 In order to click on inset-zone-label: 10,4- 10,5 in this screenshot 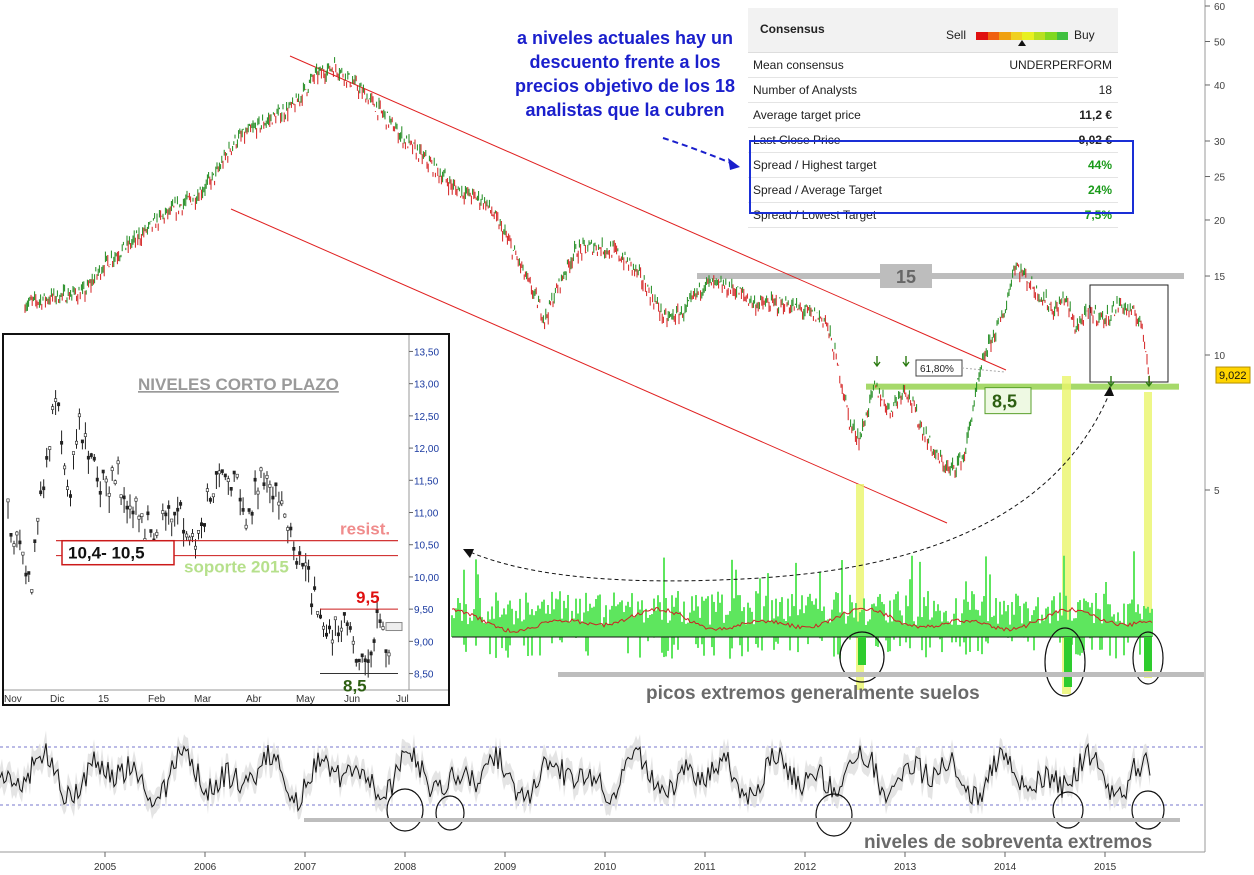, I will do `click(106, 553)`.